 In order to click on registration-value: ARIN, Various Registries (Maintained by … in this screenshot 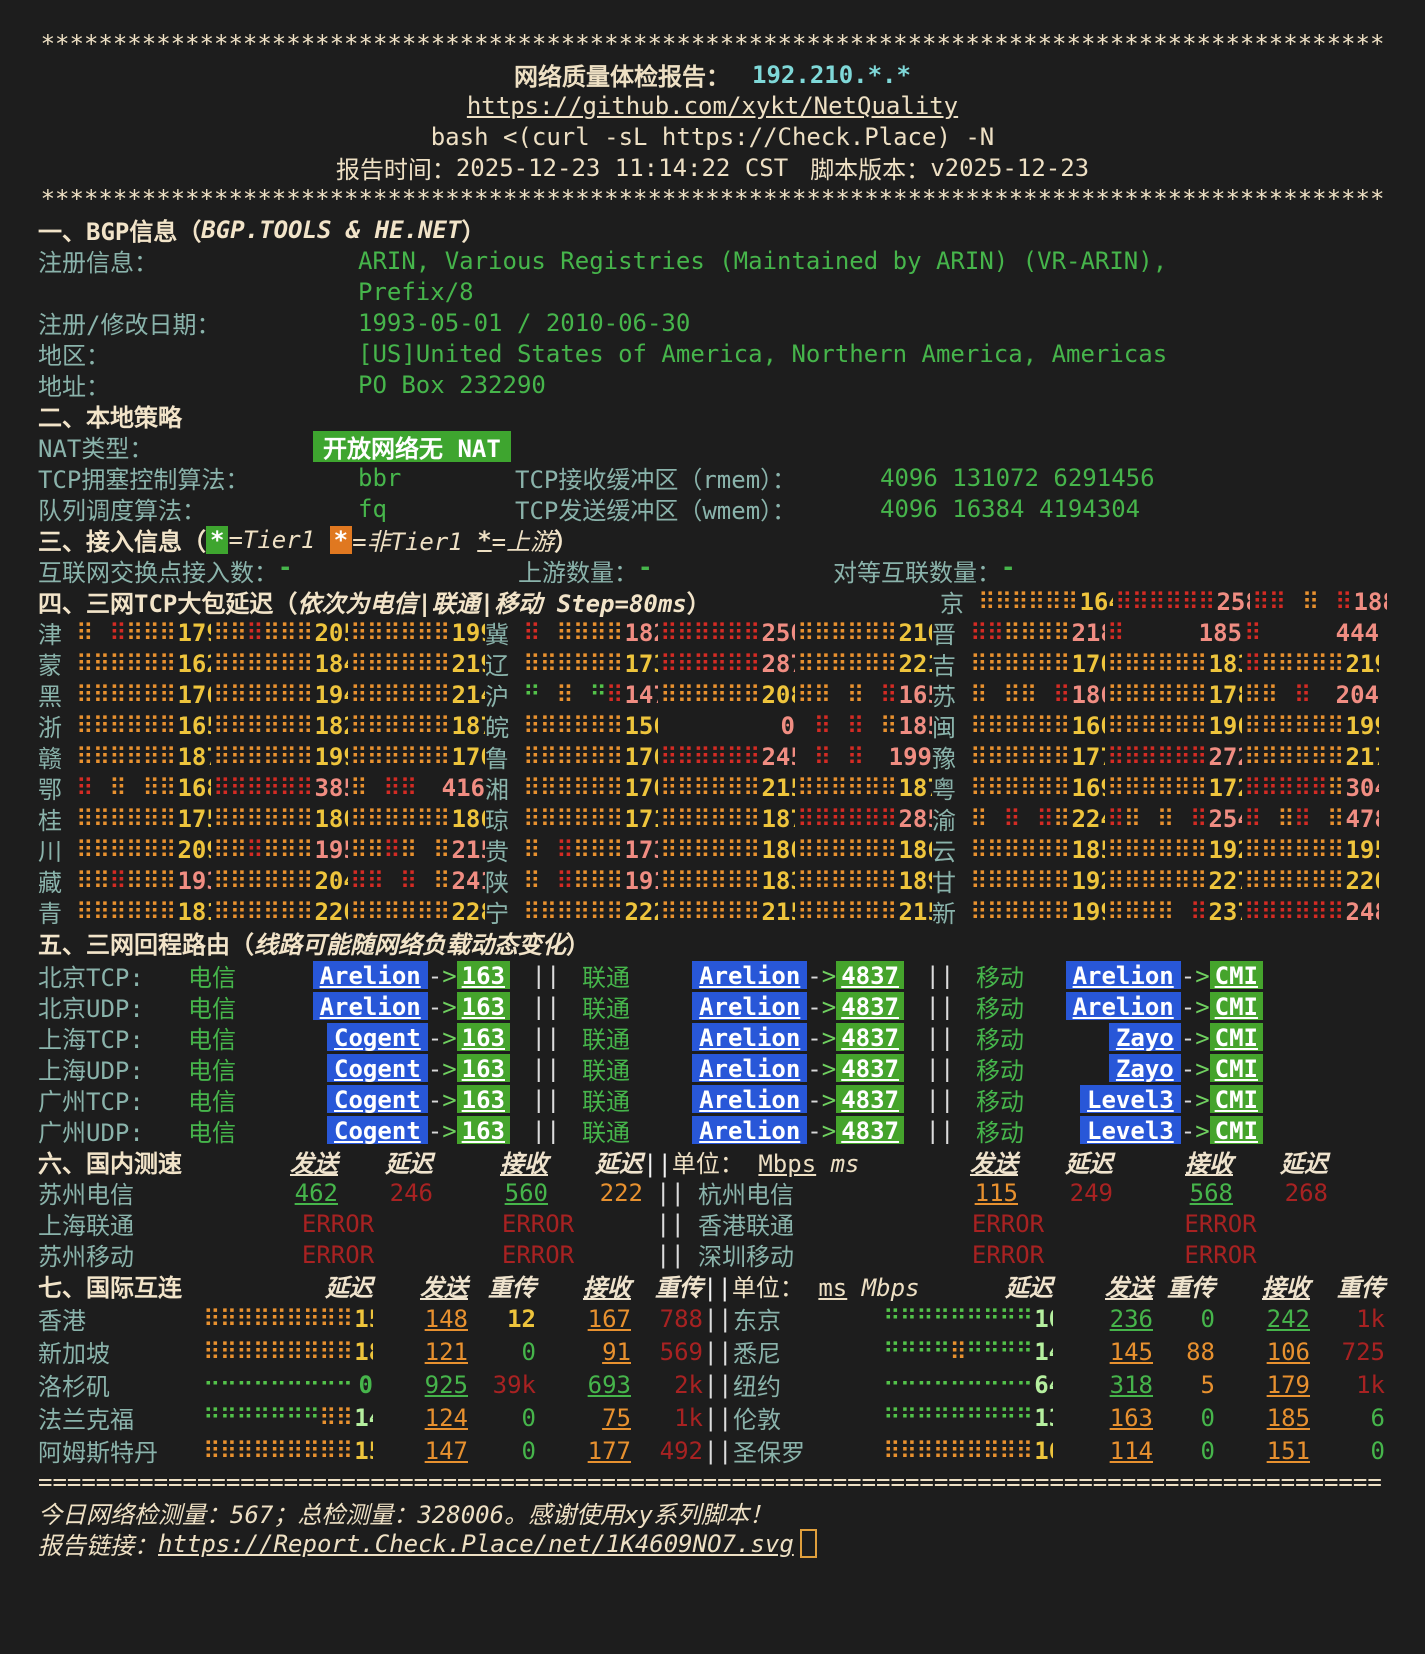, I will do `click(763, 260)`.